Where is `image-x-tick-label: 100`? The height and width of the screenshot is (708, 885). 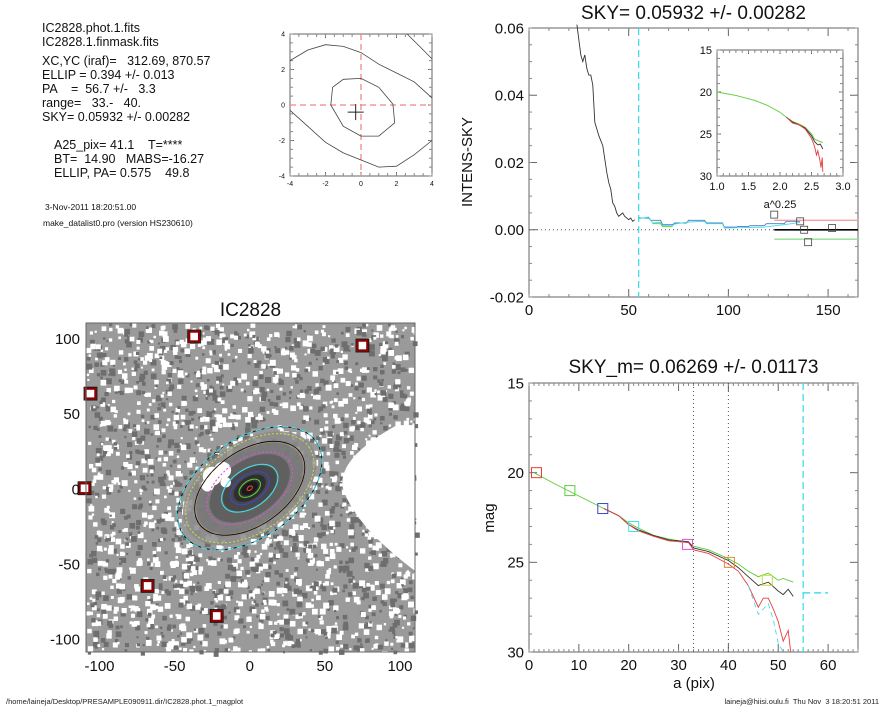 image-x-tick-label: 100 is located at coordinates (399, 666).